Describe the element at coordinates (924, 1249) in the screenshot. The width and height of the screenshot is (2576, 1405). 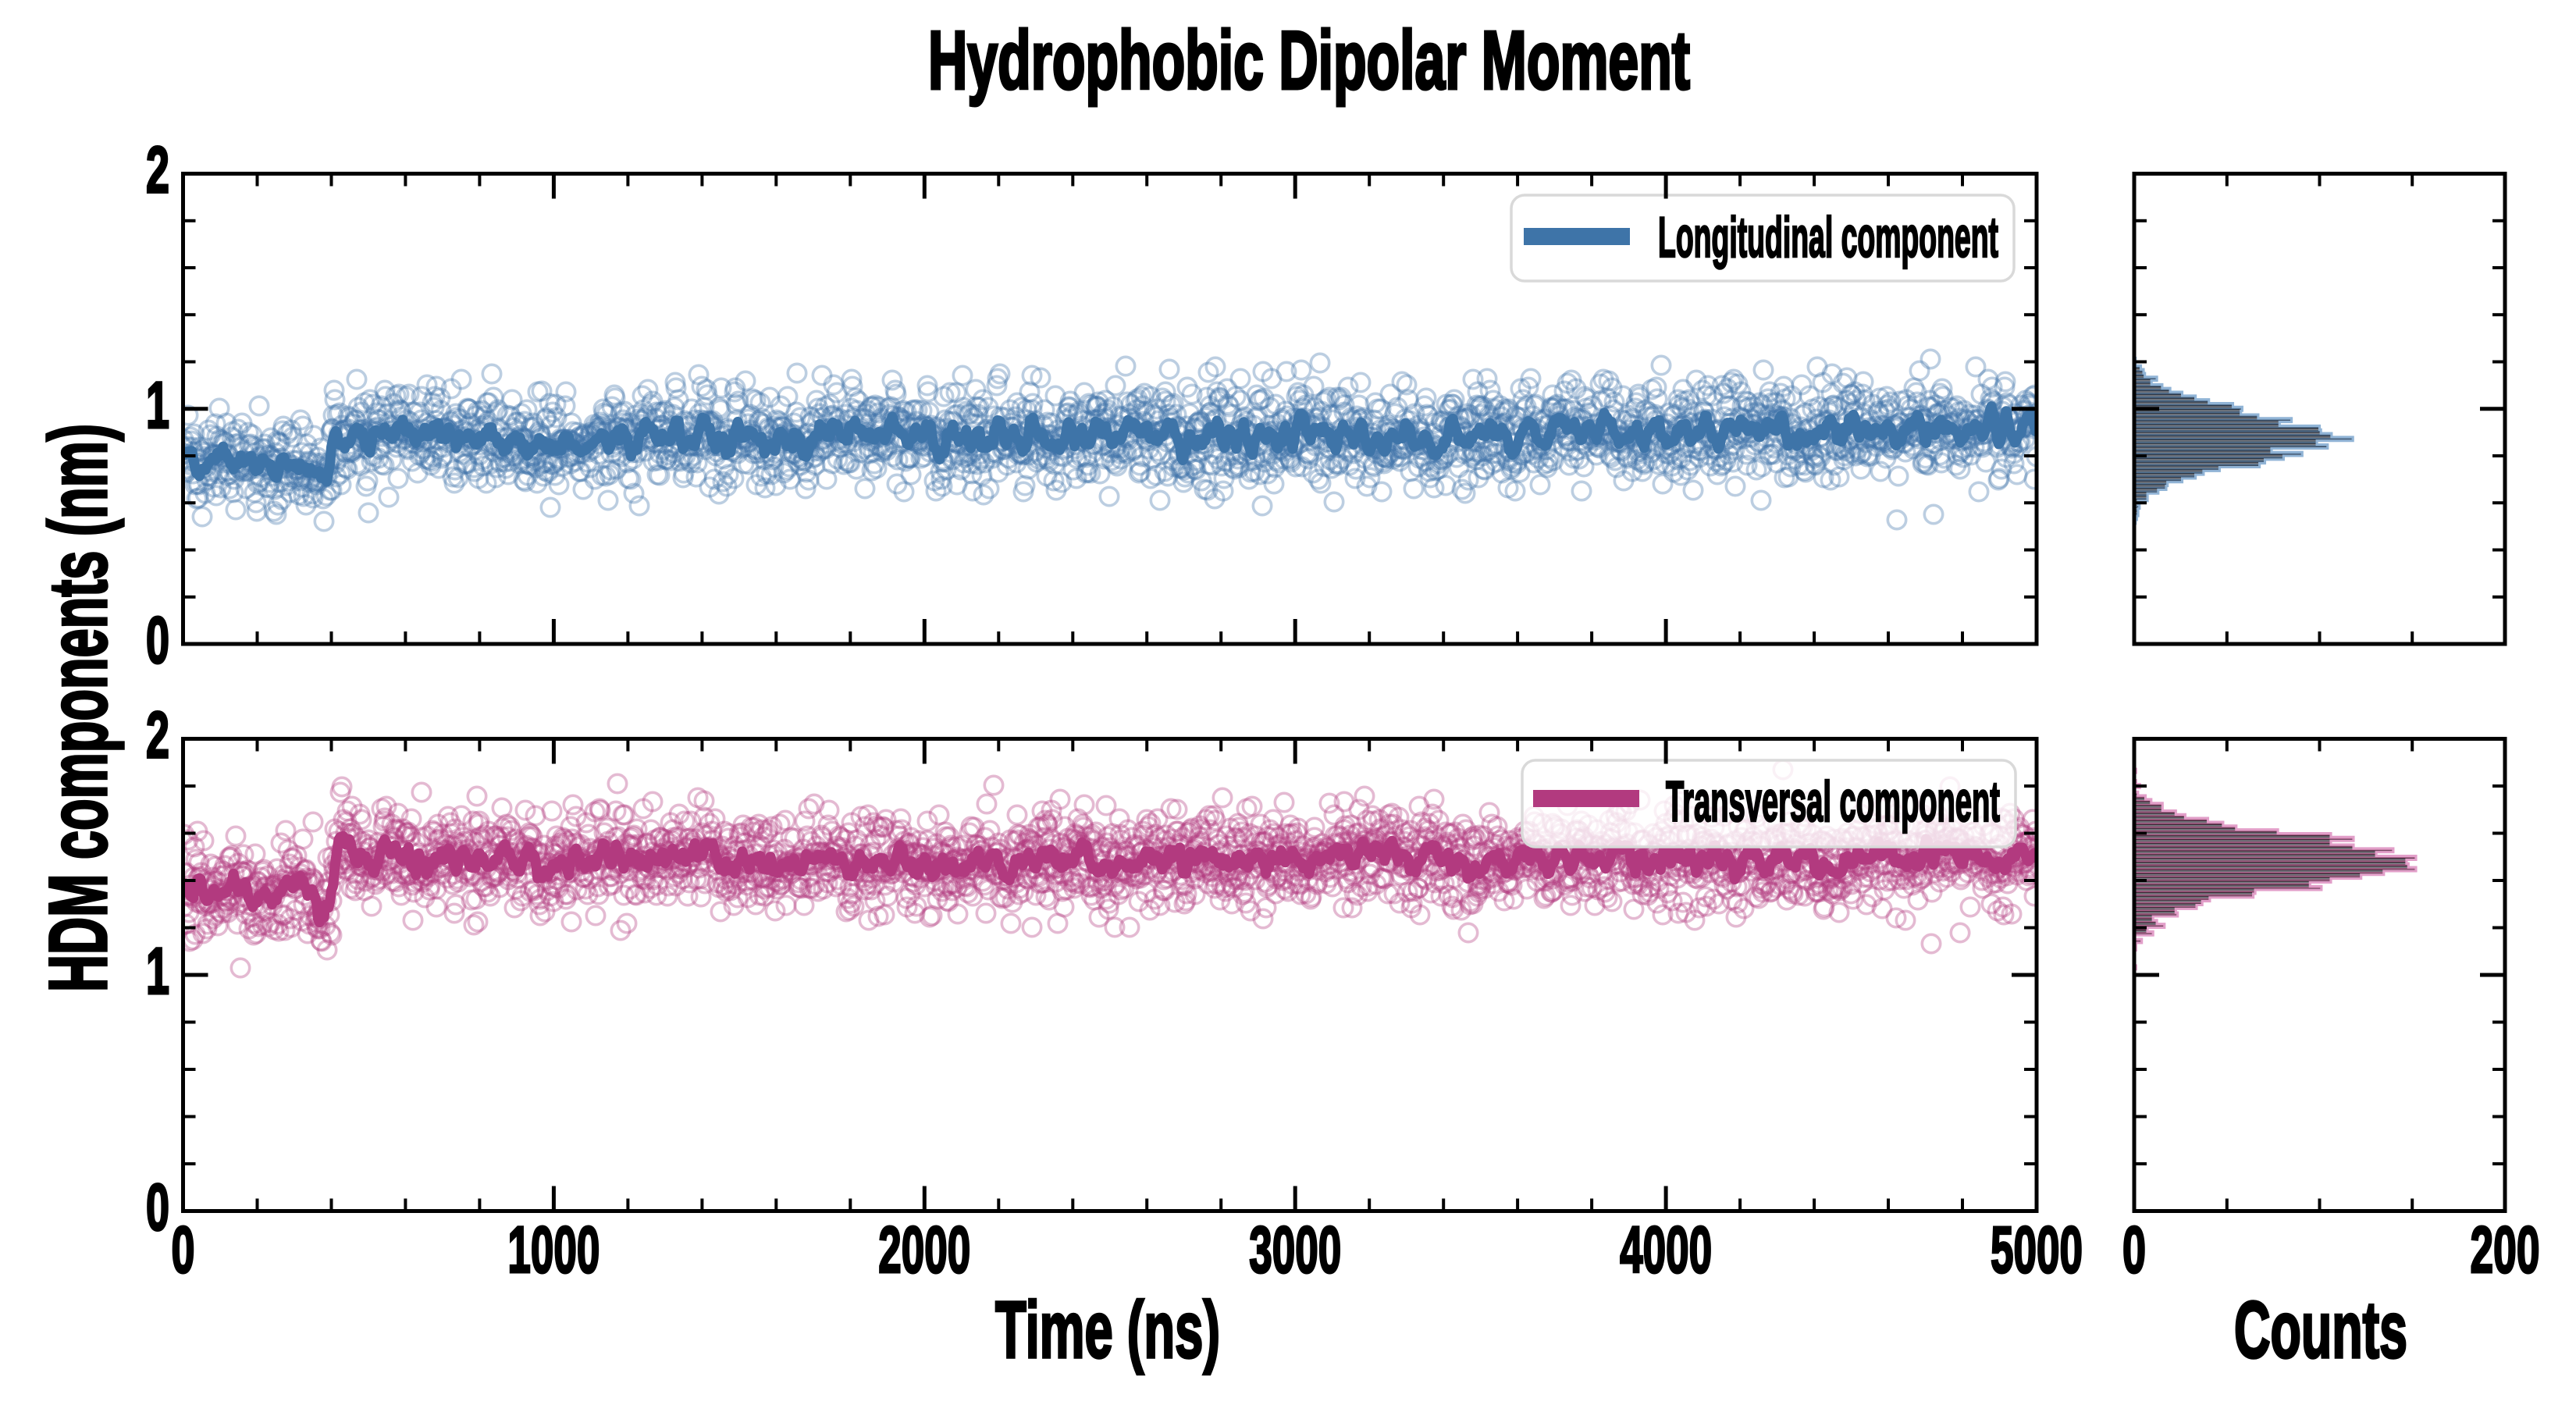
I see `svg-text: 2000` at that location.